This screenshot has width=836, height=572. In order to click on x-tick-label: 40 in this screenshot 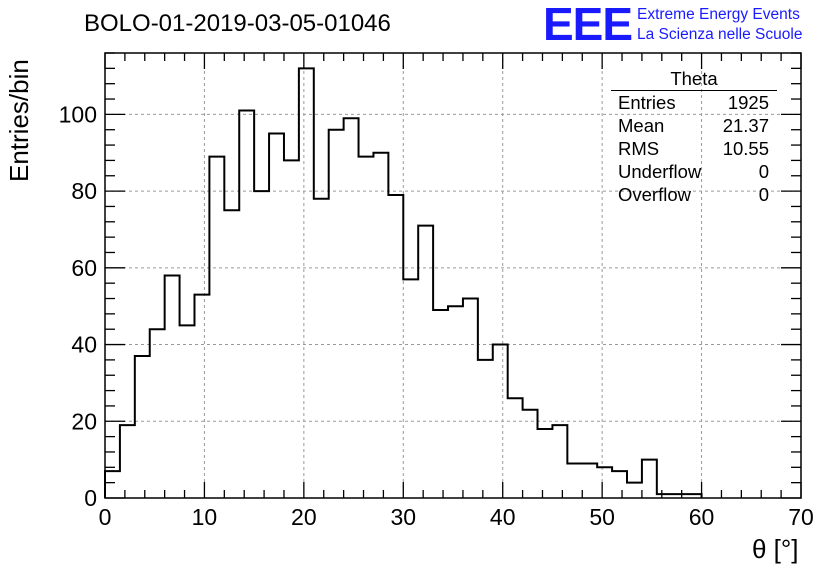, I will do `click(503, 517)`.